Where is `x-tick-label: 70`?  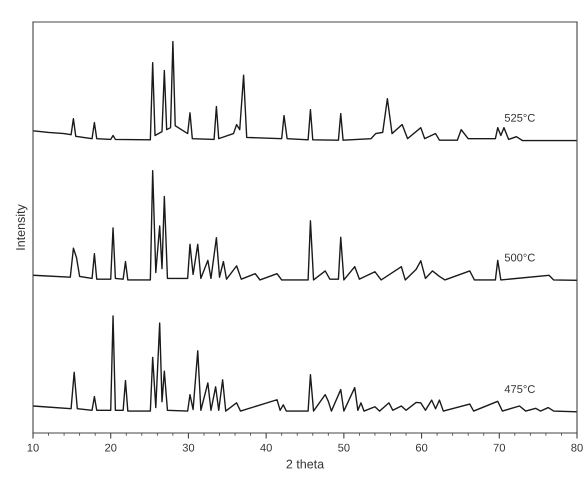
x-tick-label: 70 is located at coordinates (500, 448).